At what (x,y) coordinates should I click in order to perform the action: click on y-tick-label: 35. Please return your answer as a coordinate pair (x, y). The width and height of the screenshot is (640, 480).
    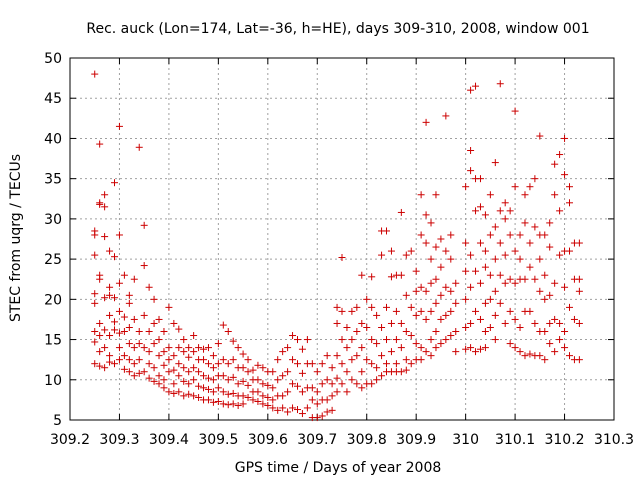
    Looking at the image, I should click on (53, 180).